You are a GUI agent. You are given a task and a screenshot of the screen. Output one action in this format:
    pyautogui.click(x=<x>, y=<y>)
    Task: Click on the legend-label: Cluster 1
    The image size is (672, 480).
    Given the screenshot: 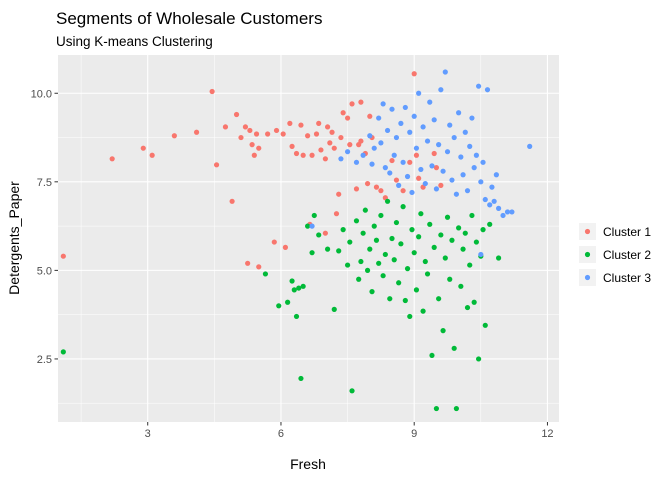 What is the action you would take?
    pyautogui.click(x=627, y=232)
    